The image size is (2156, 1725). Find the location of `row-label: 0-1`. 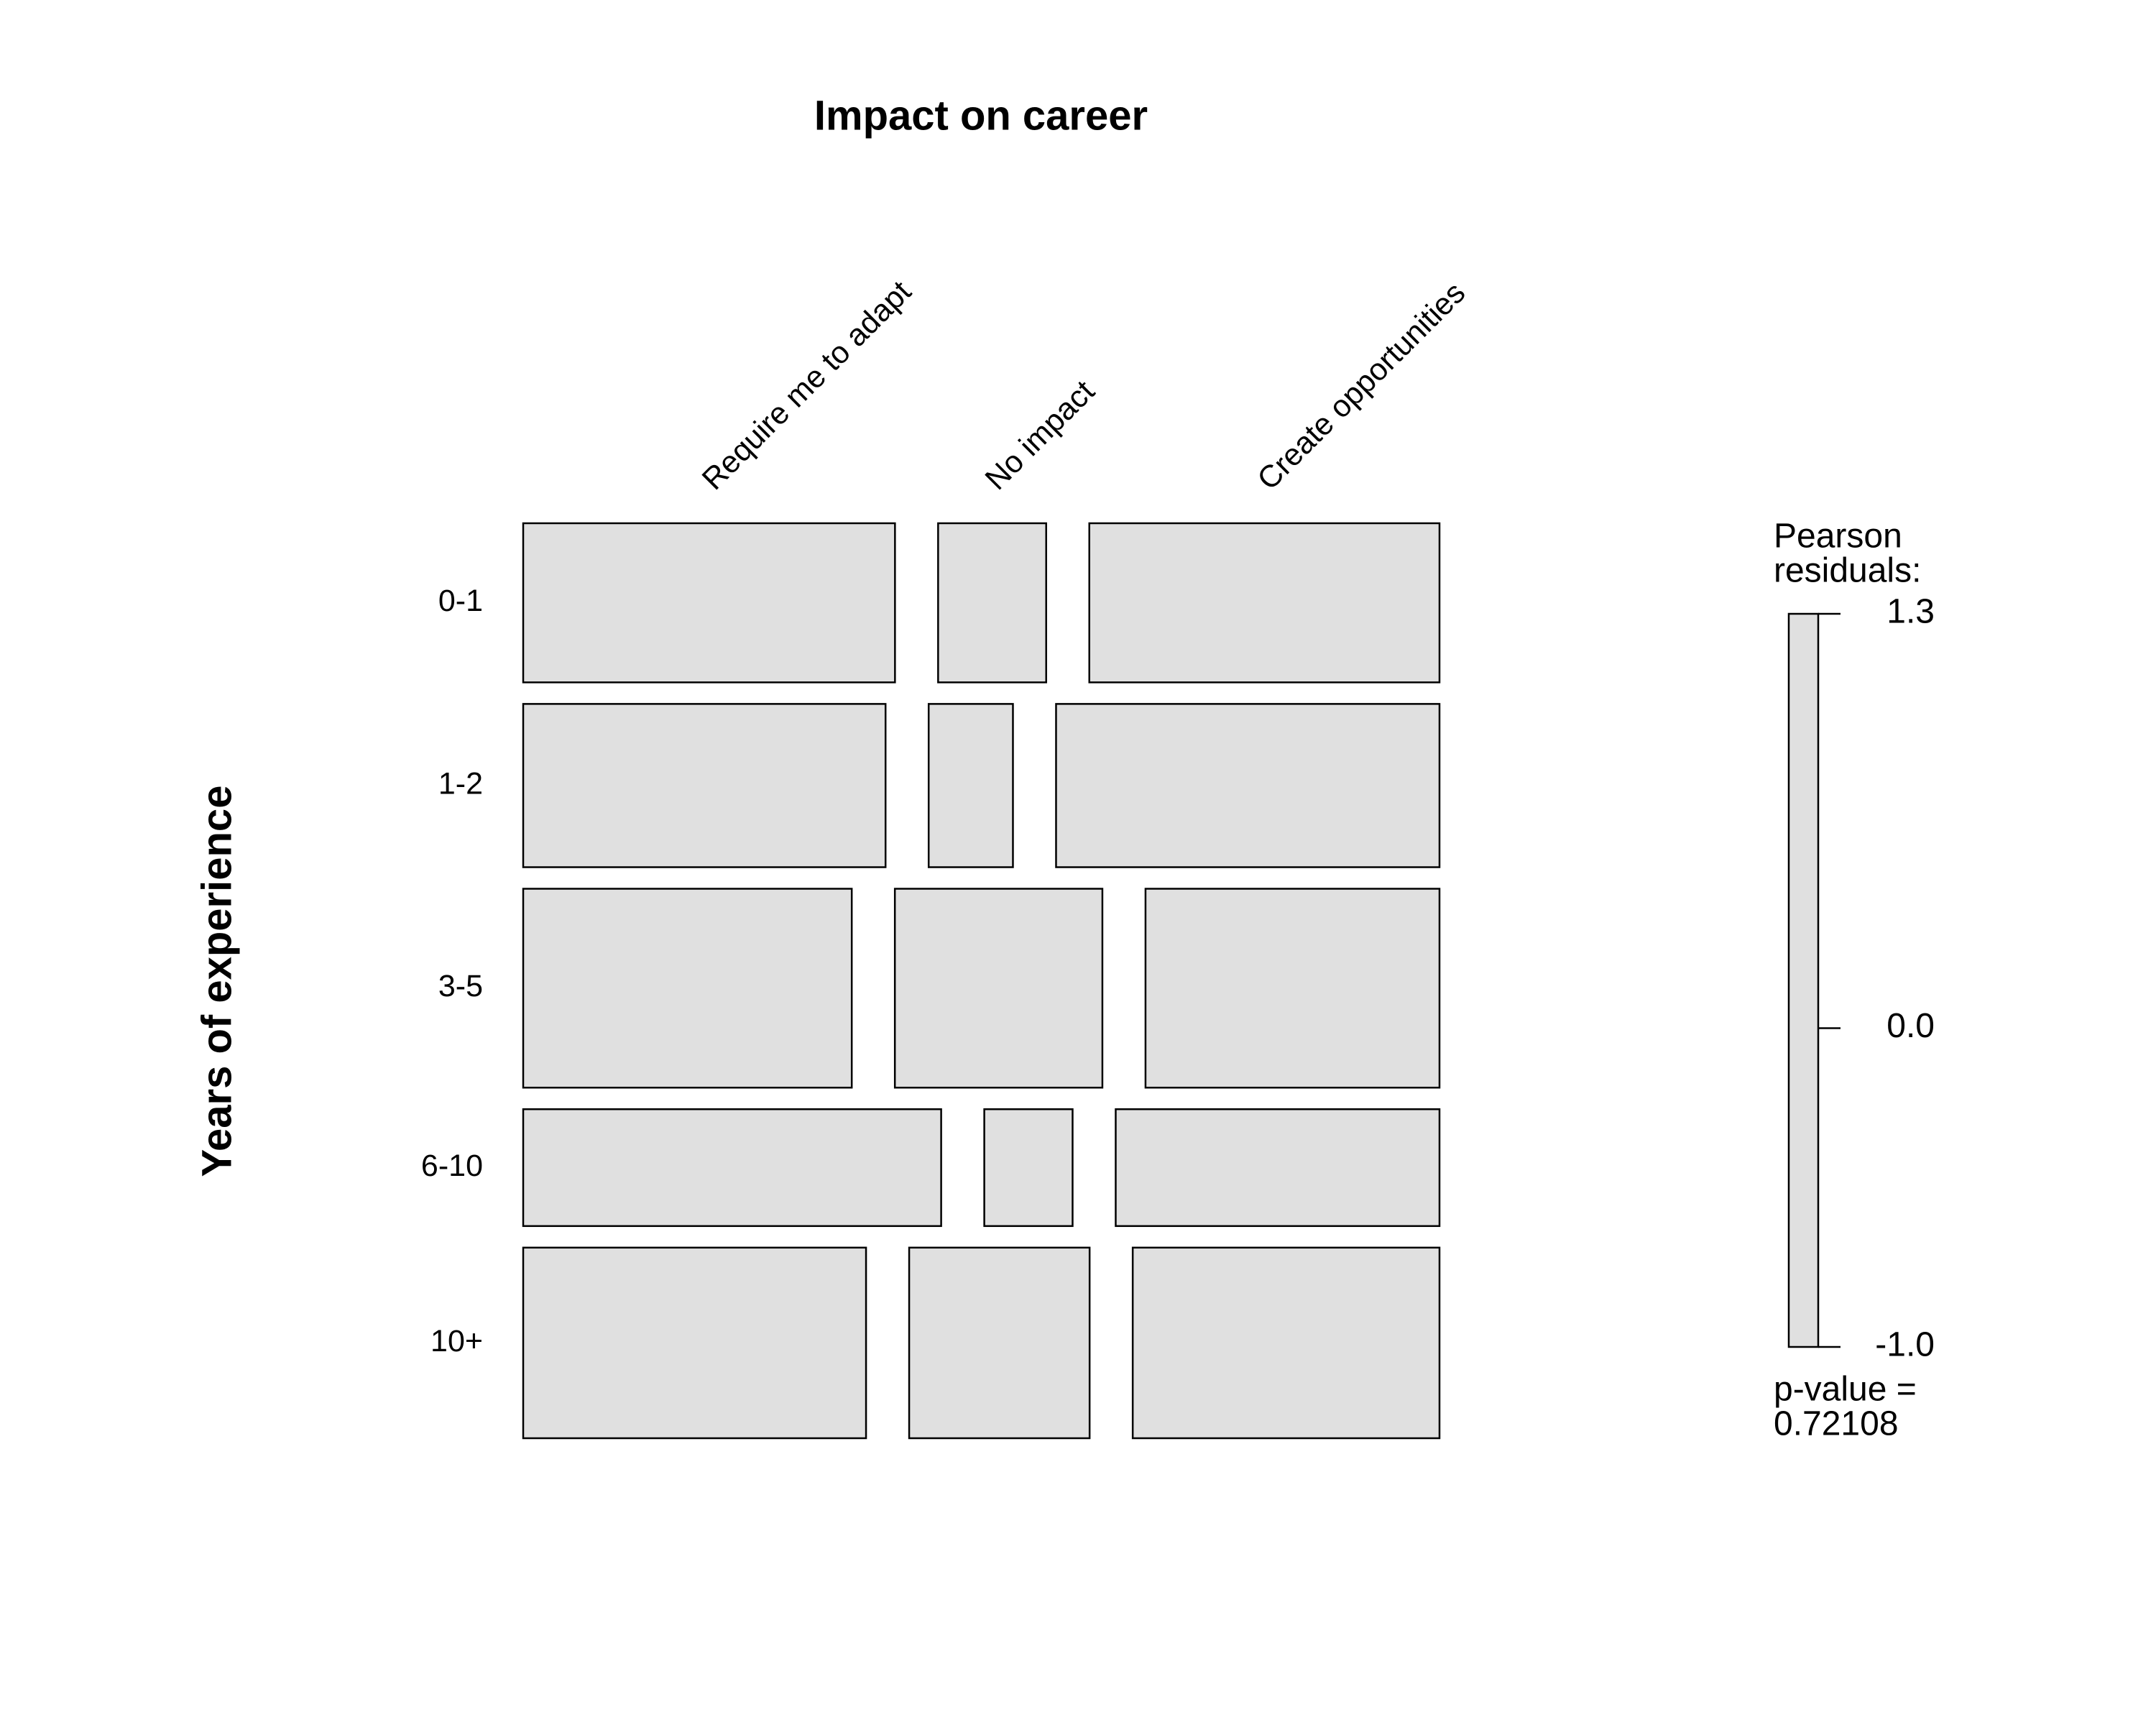

row-label: 0-1 is located at coordinates (460, 601).